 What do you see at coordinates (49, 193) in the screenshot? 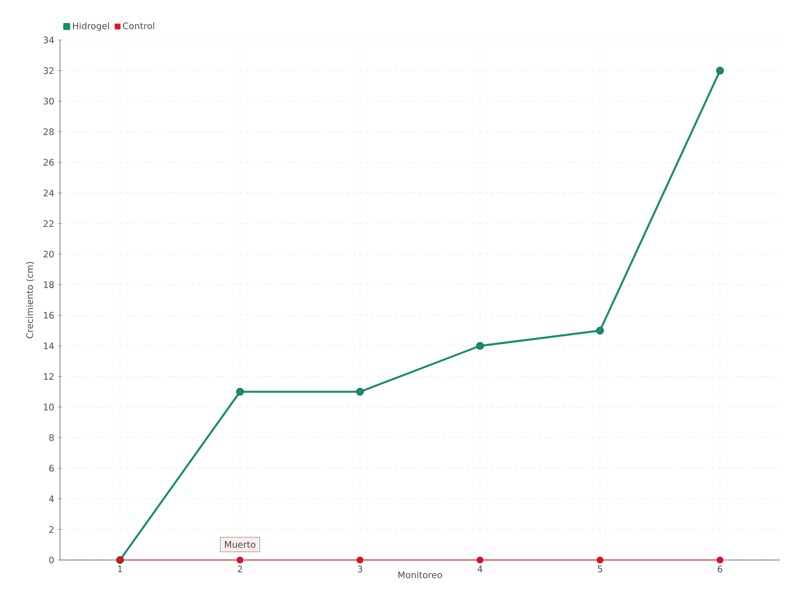
I see `y-tick-label: 24` at bounding box center [49, 193].